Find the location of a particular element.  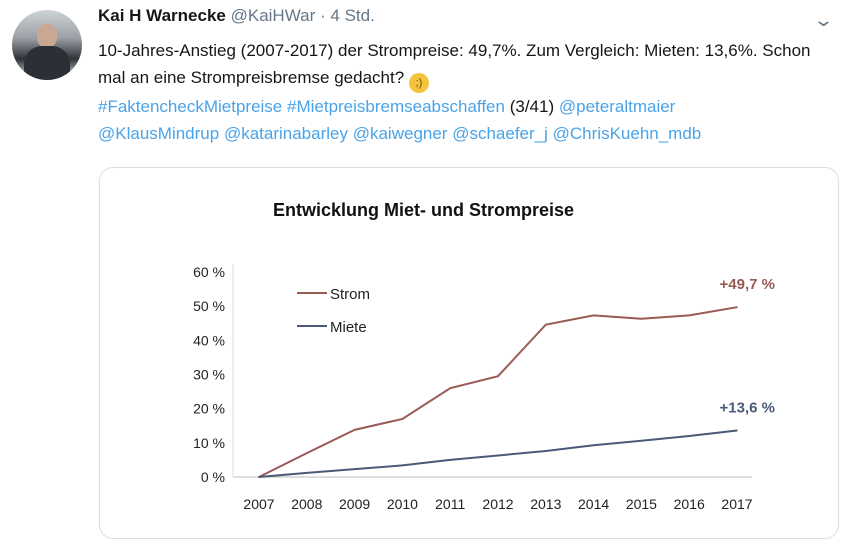

x-tick-label: 2007 is located at coordinates (258, 504).